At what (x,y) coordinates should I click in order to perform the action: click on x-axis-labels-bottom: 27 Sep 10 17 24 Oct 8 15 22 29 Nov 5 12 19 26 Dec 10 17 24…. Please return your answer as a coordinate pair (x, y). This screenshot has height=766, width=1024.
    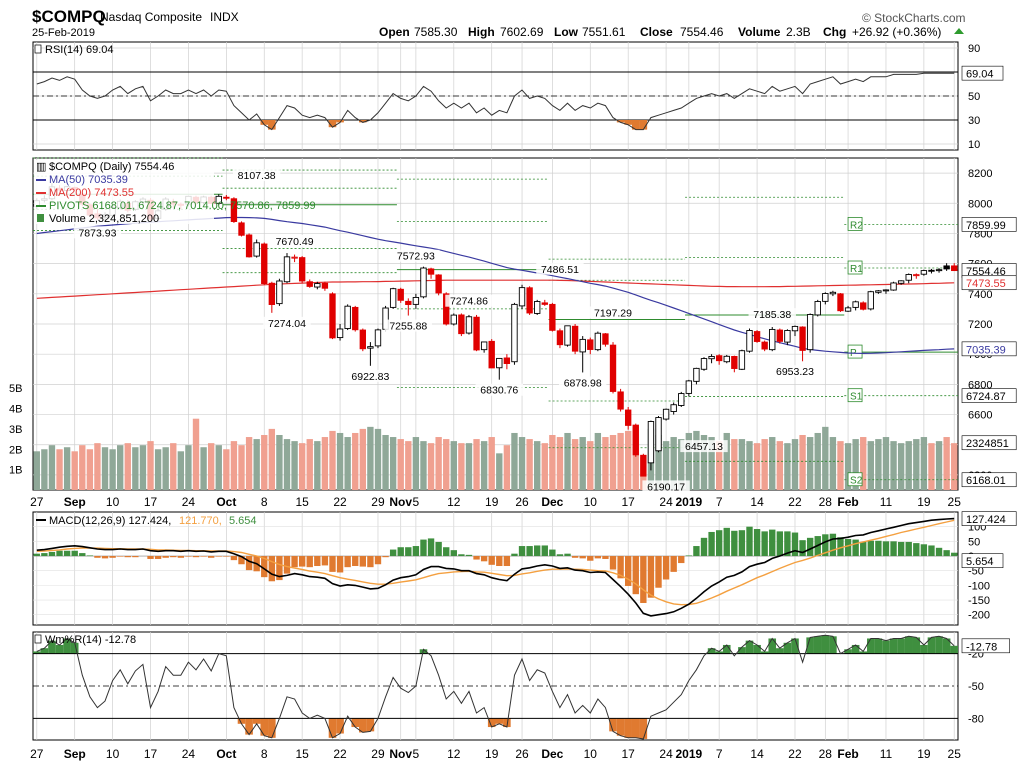
    Looking at the image, I should click on (495, 754).